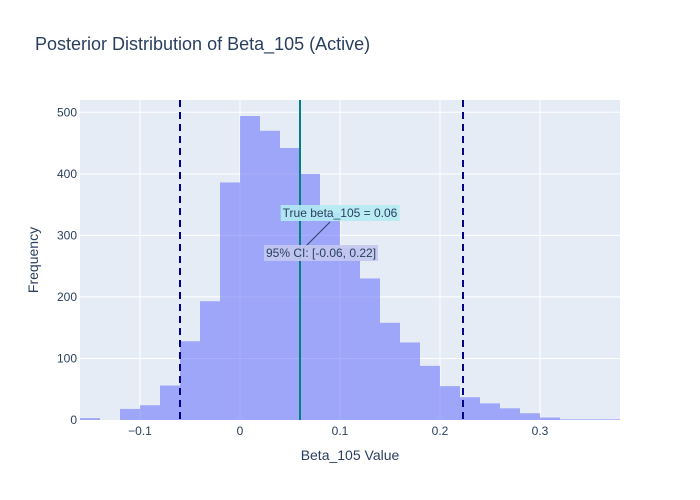 This screenshot has width=700, height=500. I want to click on y-tick-label: 300, so click(67, 235).